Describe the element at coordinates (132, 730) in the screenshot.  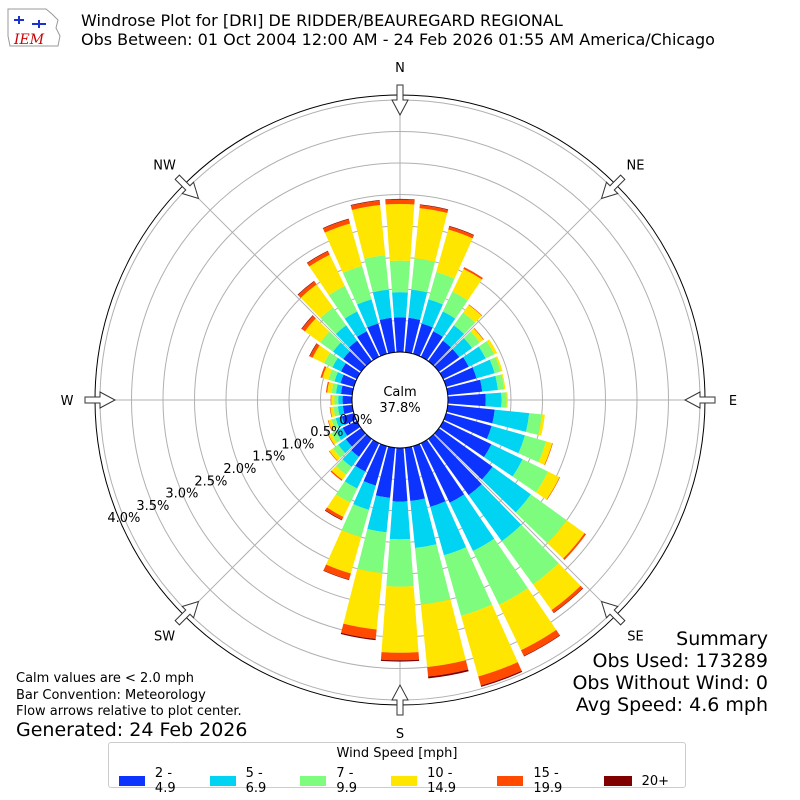
I see `generated-date: Generated: 24 Feb 2026` at that location.